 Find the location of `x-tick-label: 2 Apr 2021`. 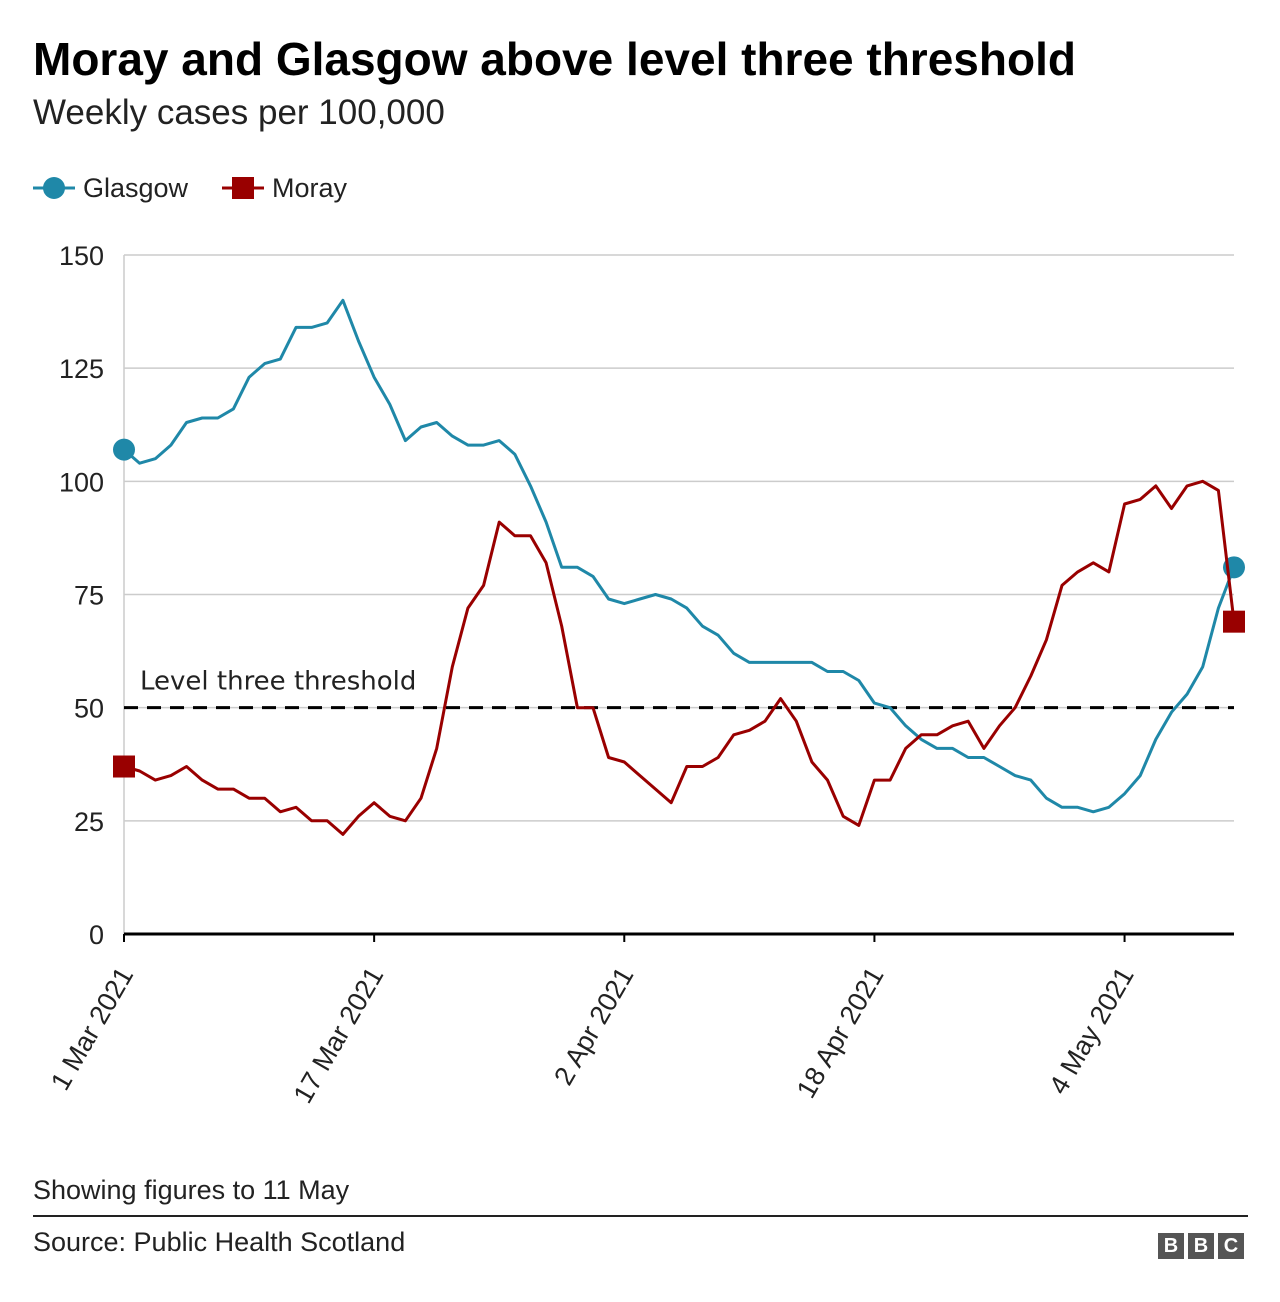

x-tick-label: 2 Apr 2021 is located at coordinates (593, 1026).